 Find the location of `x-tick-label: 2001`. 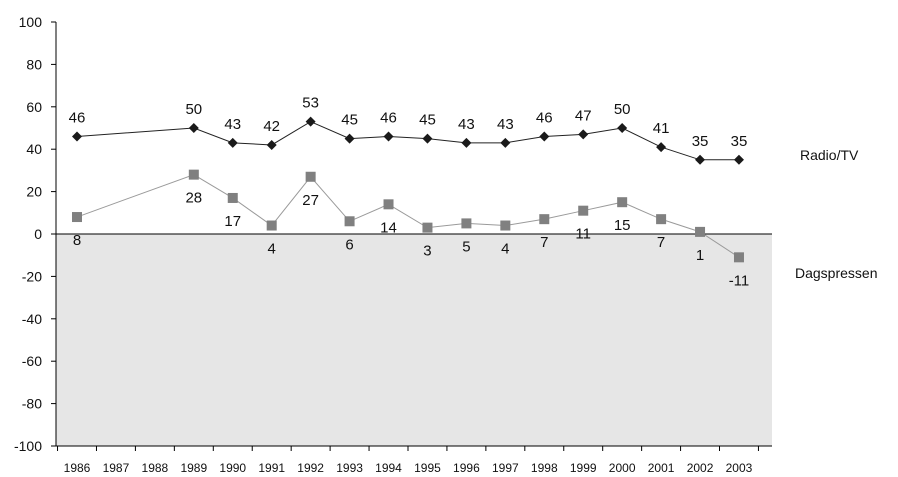

x-tick-label: 2001 is located at coordinates (661, 468).